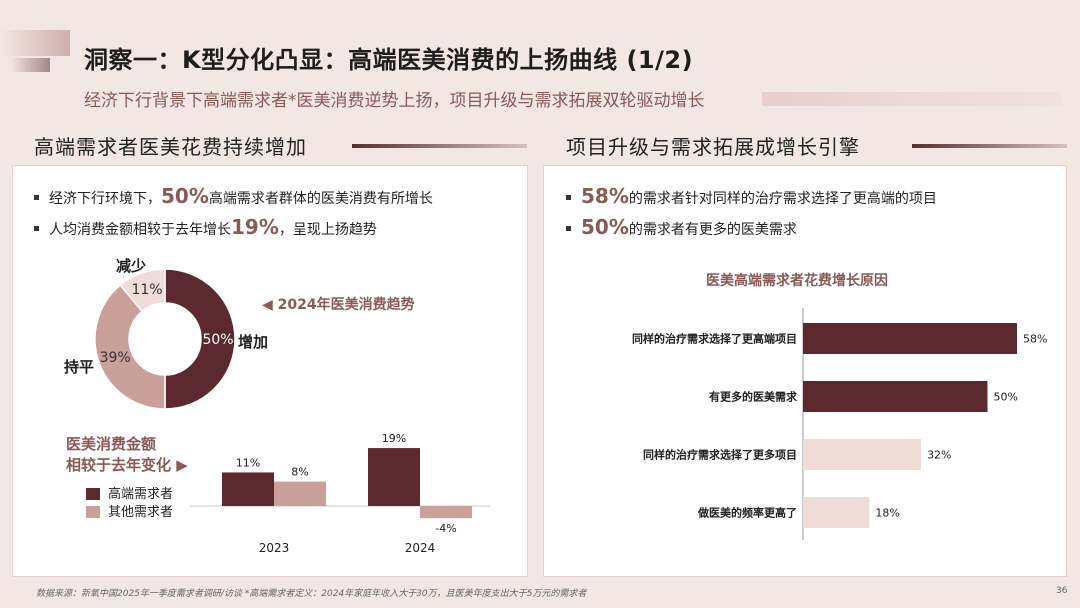 The image size is (1080, 608). What do you see at coordinates (35, 43) in the screenshot?
I see `header-decoration` at bounding box center [35, 43].